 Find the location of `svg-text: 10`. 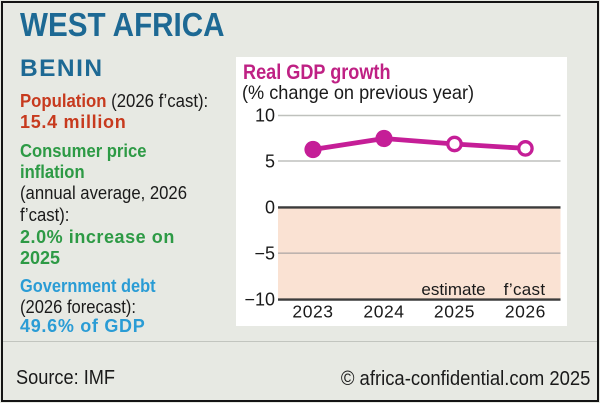

svg-text: 10 is located at coordinates (265, 116).